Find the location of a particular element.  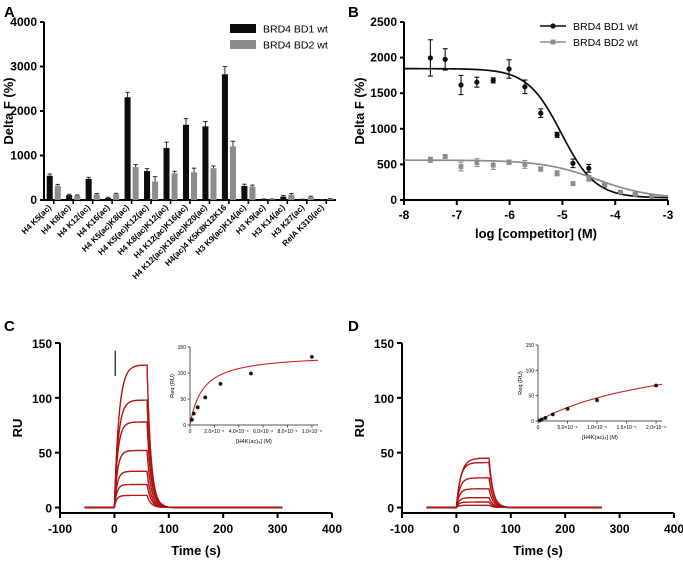

panel-d-y-tick-label: 150 is located at coordinates (384, 344).